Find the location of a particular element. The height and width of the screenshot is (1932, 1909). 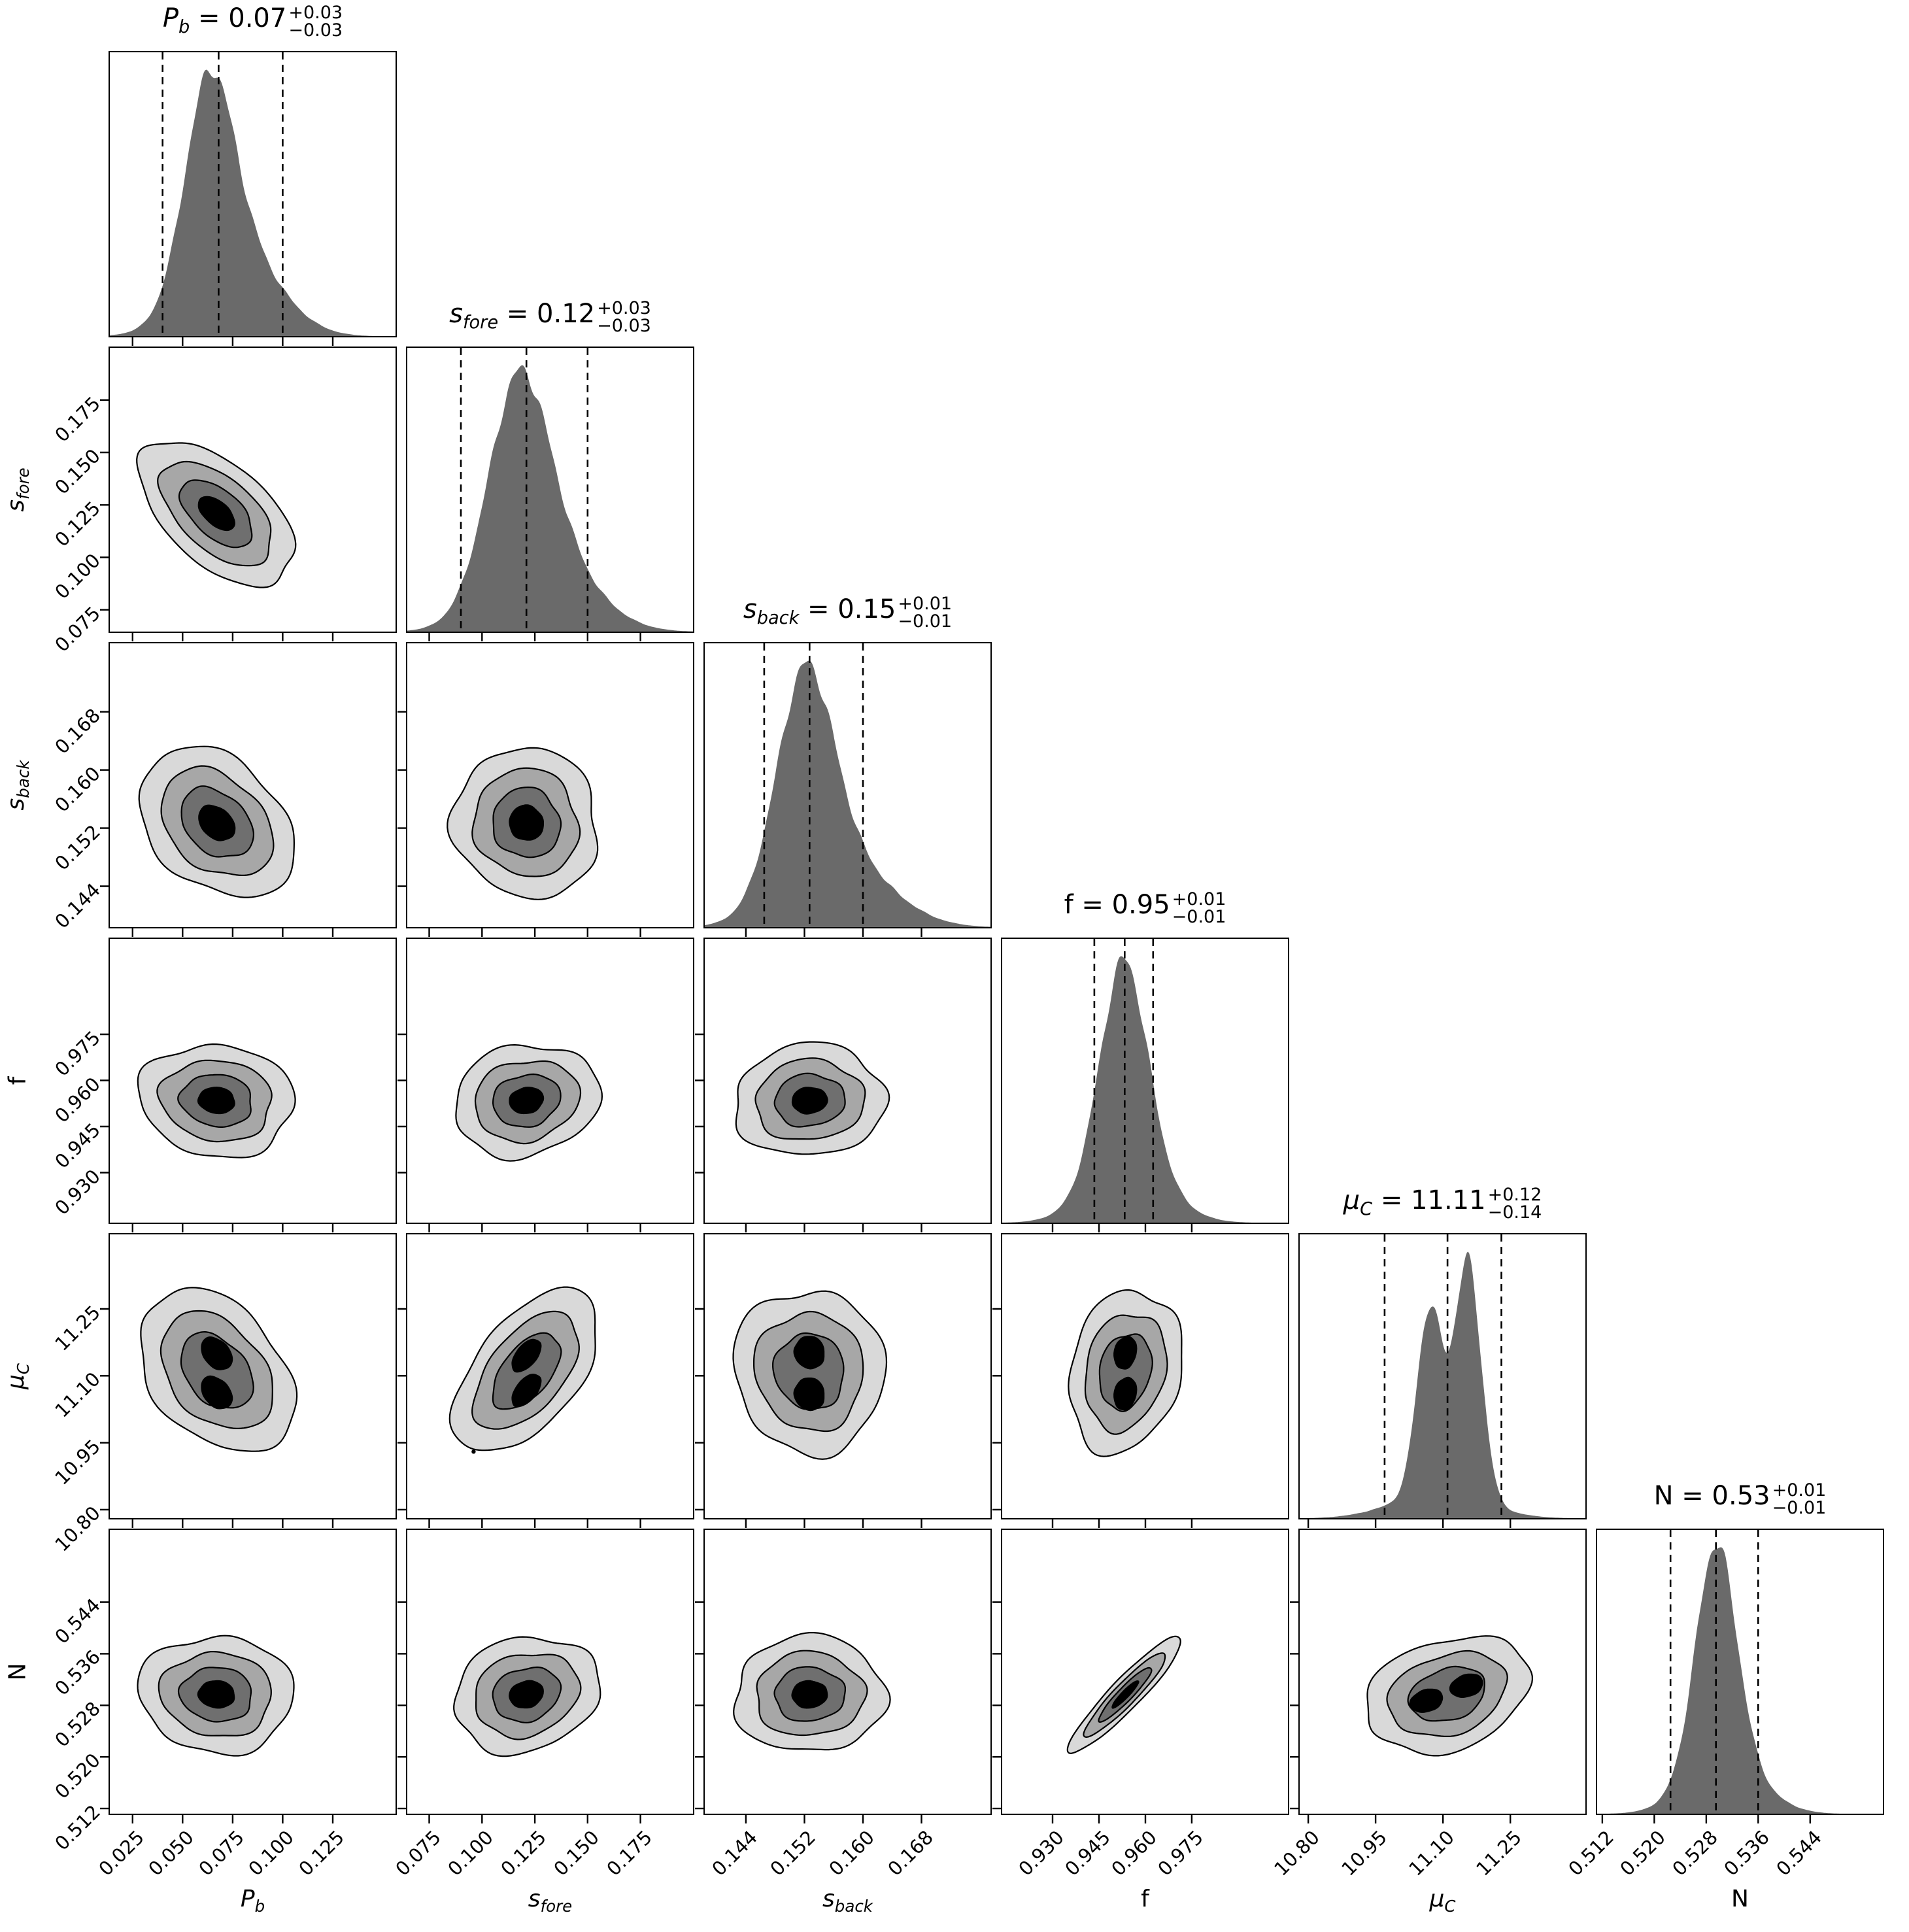

contour-panel-s_fore-vs-P_b is located at coordinates (249, 494).